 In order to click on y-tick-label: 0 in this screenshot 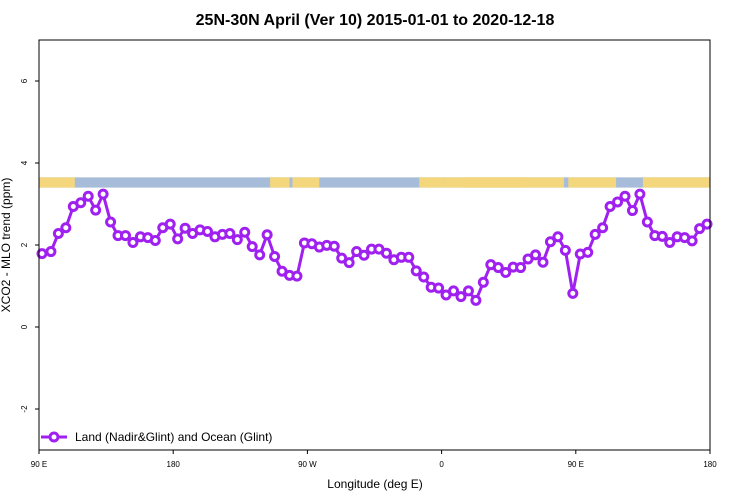, I will do `click(24, 326)`.